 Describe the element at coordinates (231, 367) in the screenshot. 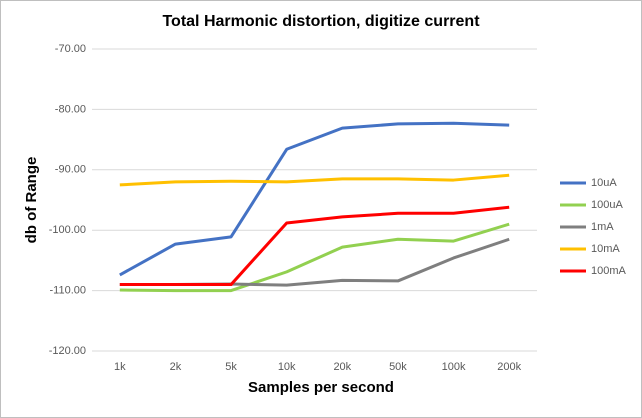

I see `x-tick-label: 5k` at that location.